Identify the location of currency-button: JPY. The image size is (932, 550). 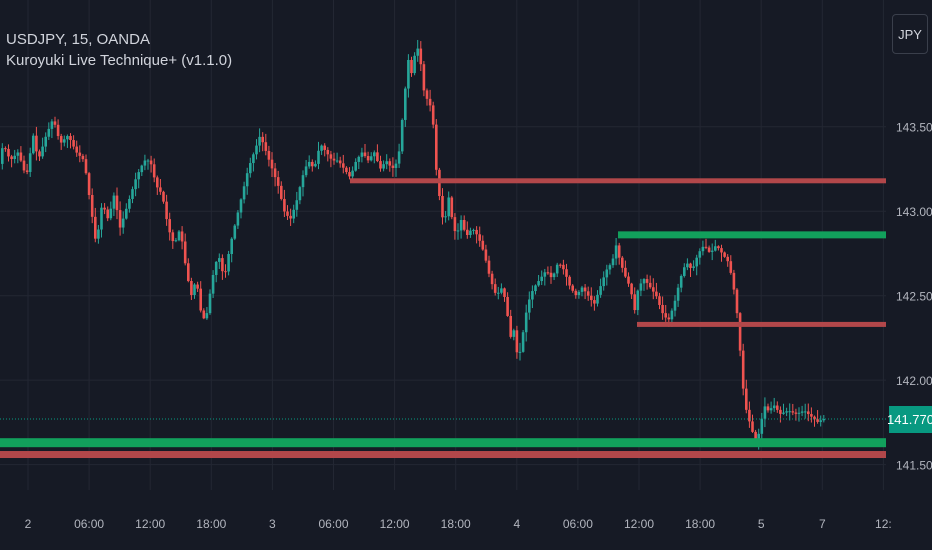
(910, 34).